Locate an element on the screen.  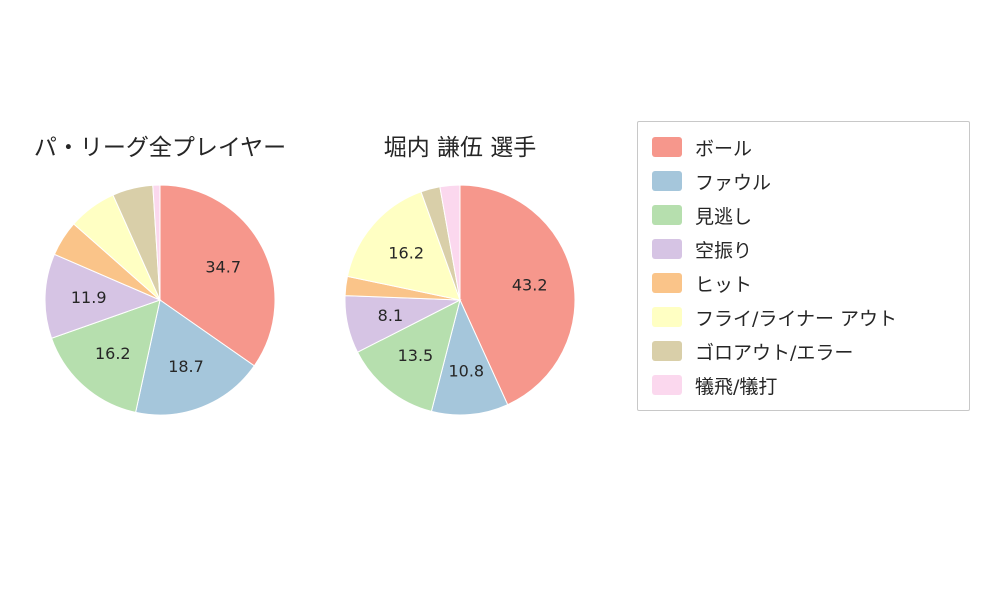
legend-label: フライ/ライナー アウト is located at coordinates (796, 318).